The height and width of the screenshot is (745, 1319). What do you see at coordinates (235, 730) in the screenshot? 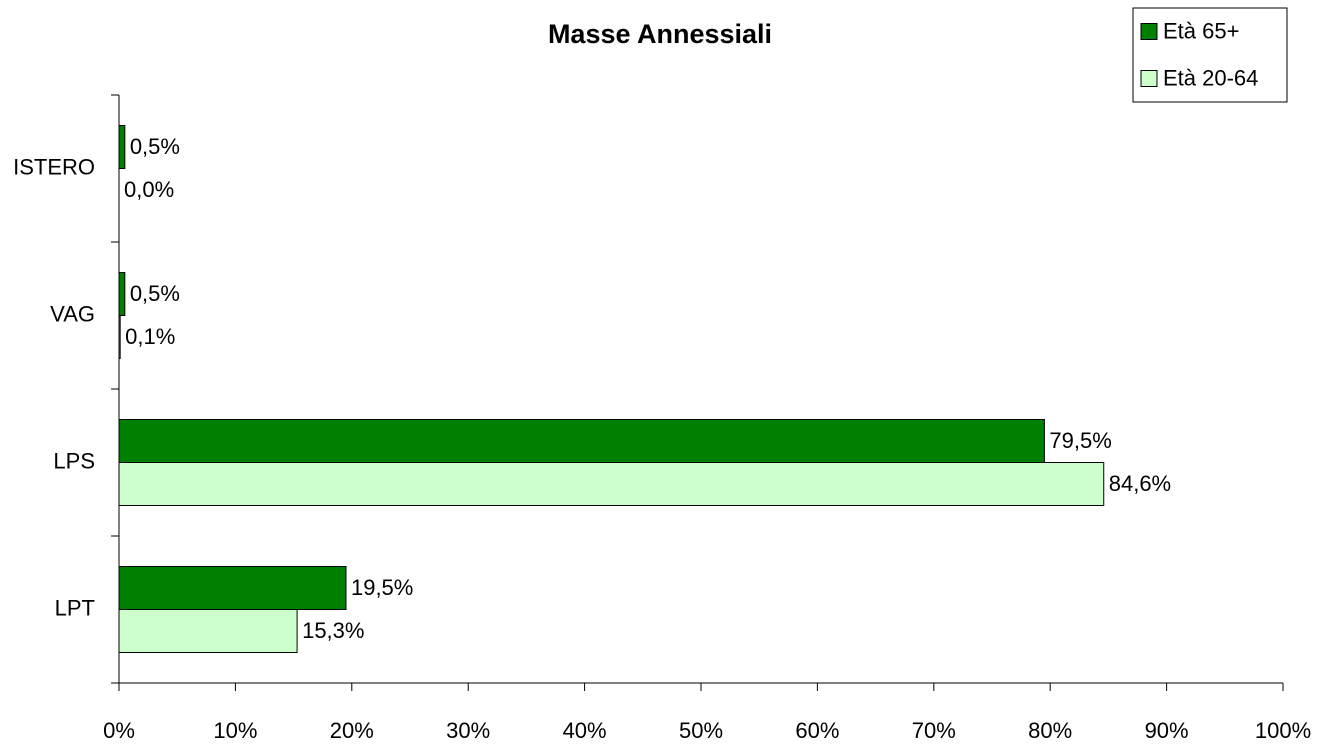
I see `x-tick-label: 10%` at bounding box center [235, 730].